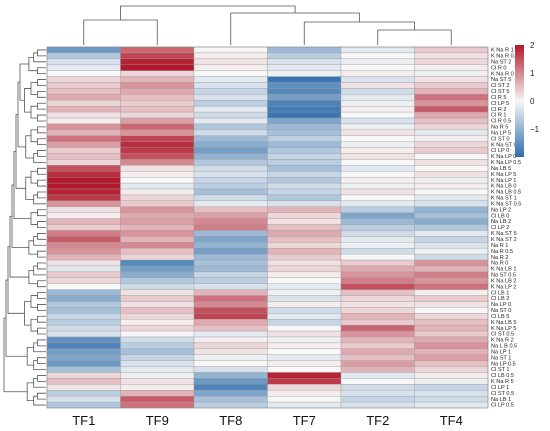 This screenshot has width=550, height=431. Describe the element at coordinates (519, 101) in the screenshot. I see `color-legend-bar` at that location.